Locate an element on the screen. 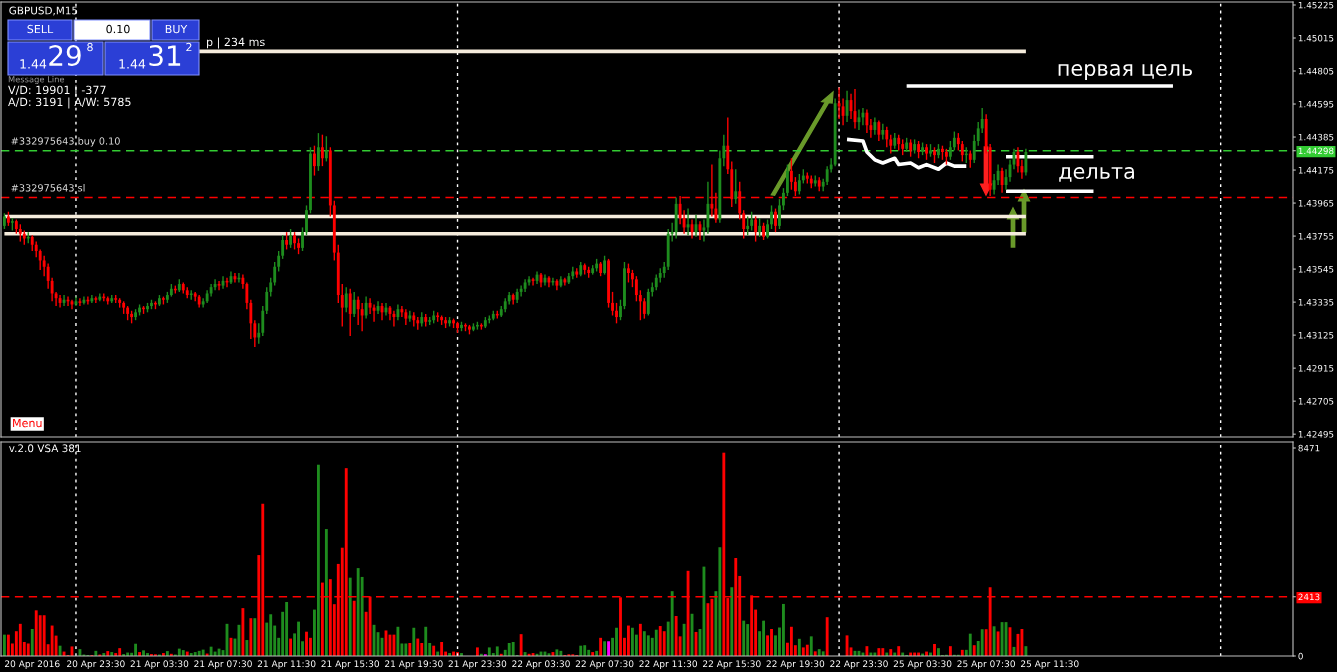 Image resolution: width=1337 pixels, height=672 pixels. y-tick-label: 1.43335 is located at coordinates (1316, 302).